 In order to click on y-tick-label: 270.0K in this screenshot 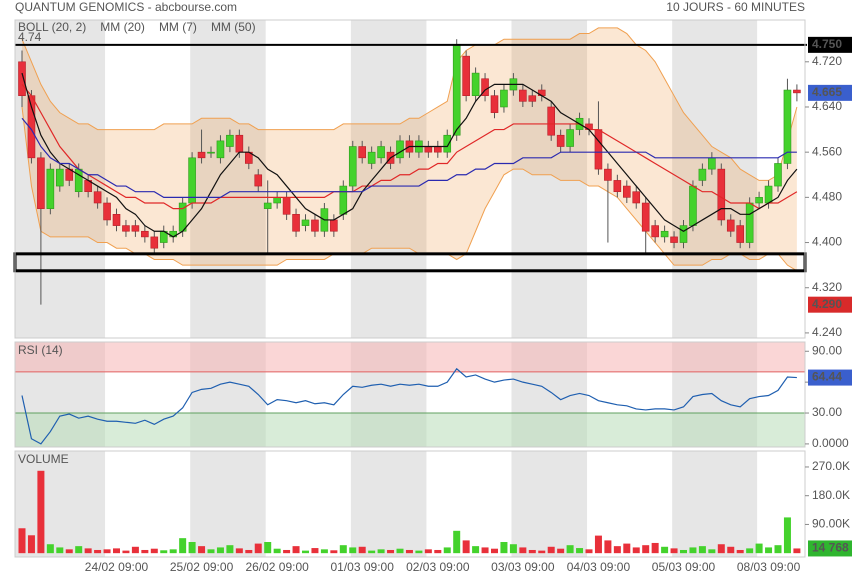, I will do `click(831, 466)`.